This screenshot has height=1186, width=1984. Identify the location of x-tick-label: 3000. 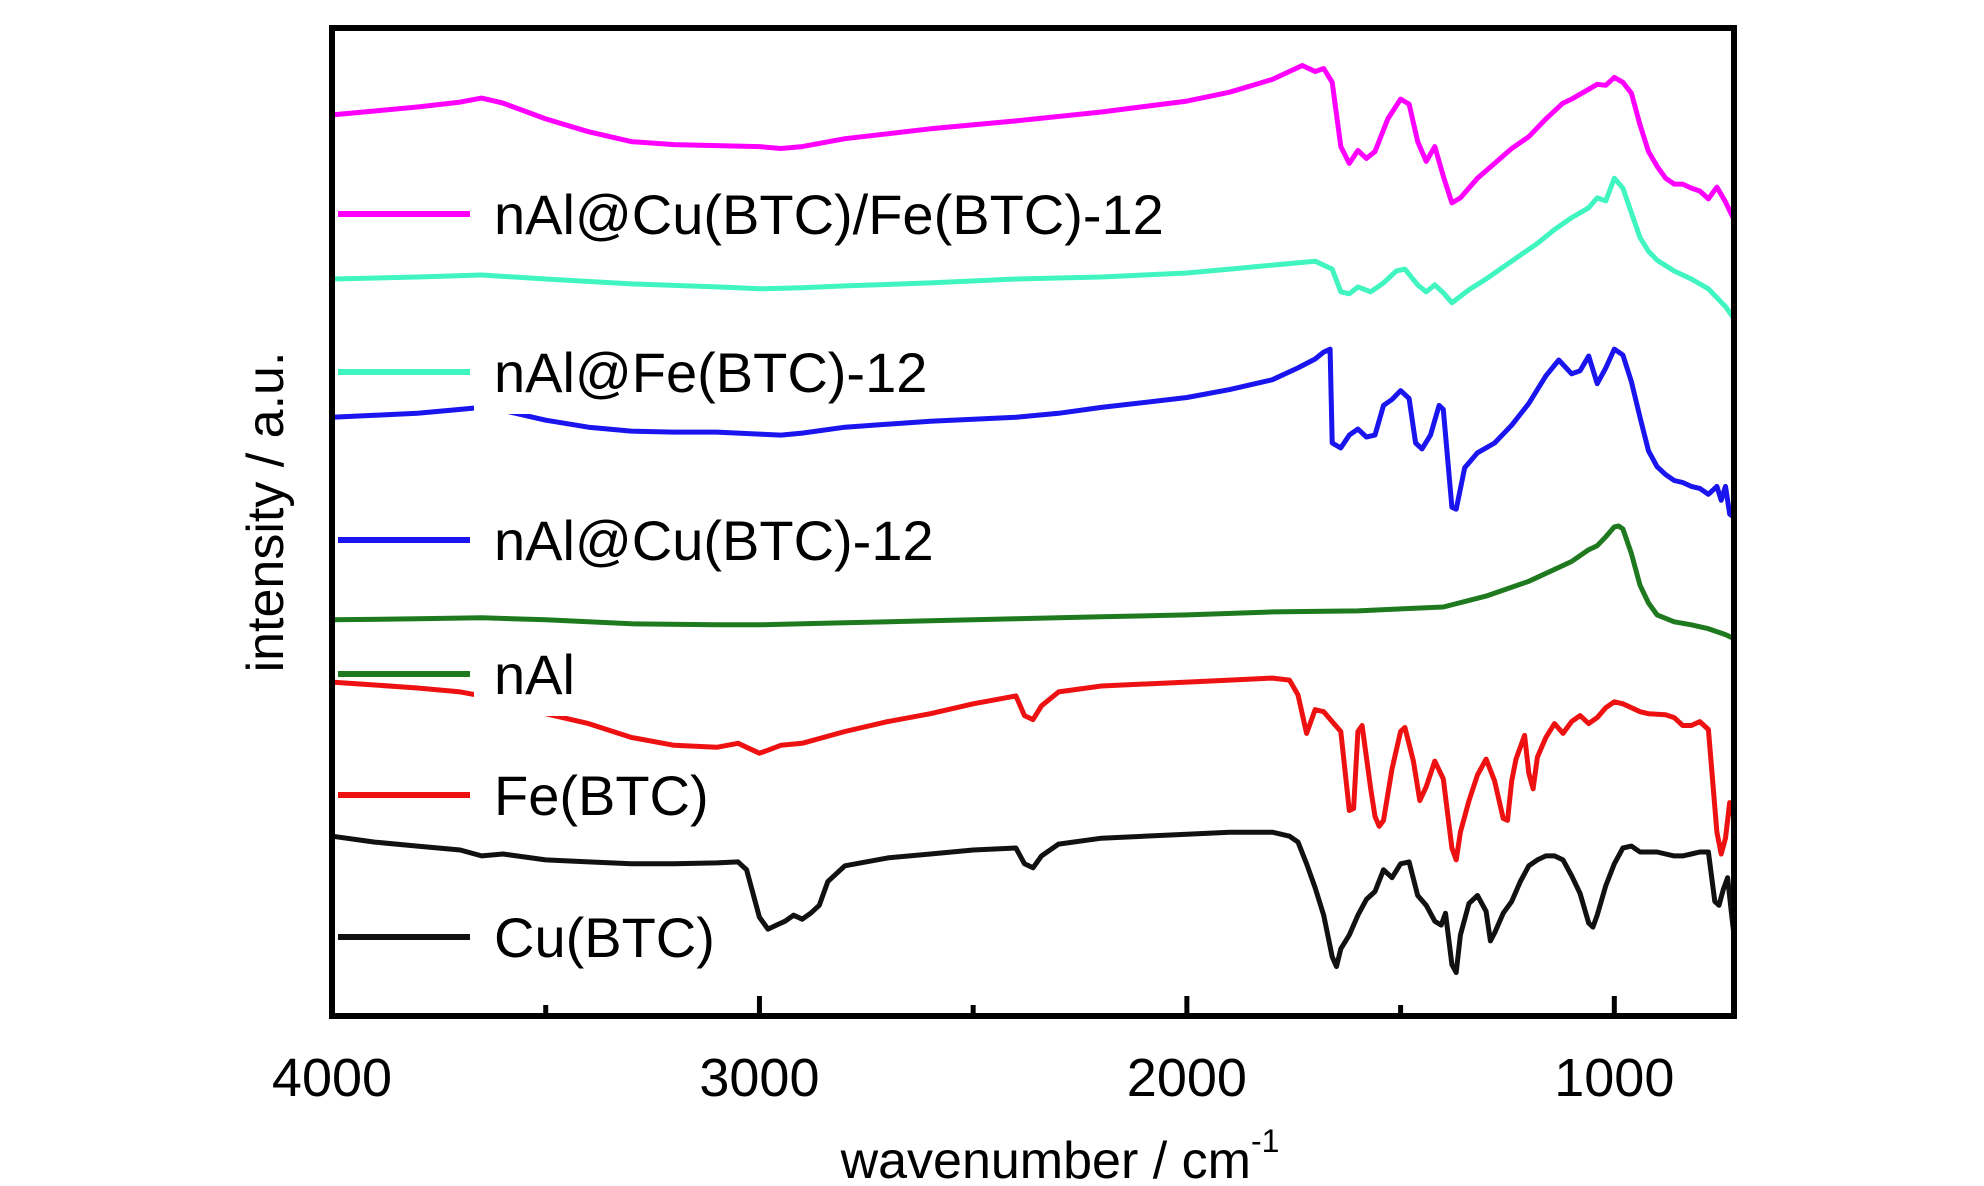
(759, 1078).